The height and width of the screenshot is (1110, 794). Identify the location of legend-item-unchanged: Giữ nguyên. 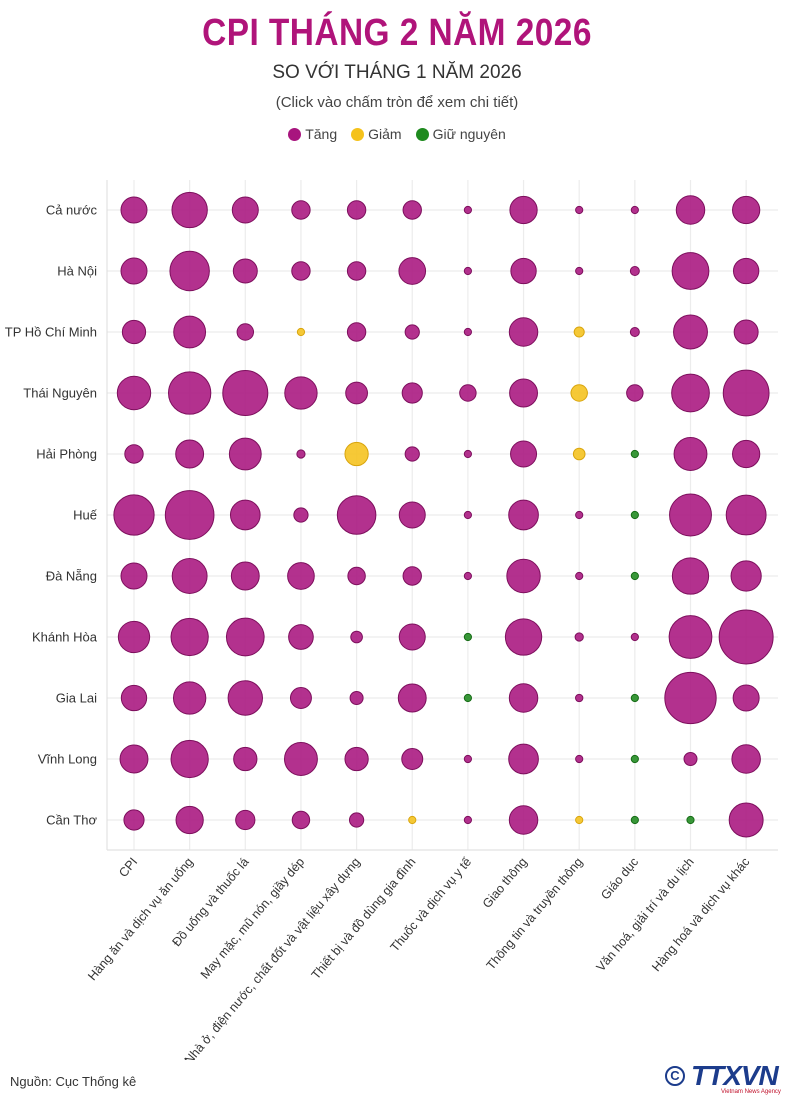
(460, 134).